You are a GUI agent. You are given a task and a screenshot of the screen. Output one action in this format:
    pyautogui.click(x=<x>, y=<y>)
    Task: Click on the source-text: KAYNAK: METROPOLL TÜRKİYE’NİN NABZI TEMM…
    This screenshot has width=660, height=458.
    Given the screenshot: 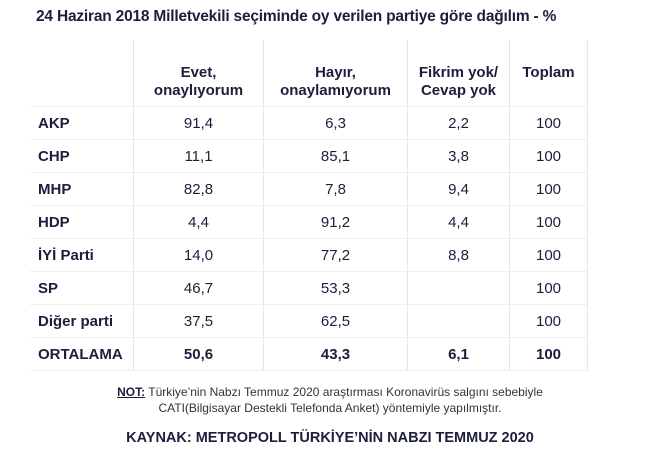 What is the action you would take?
    pyautogui.click(x=330, y=438)
    